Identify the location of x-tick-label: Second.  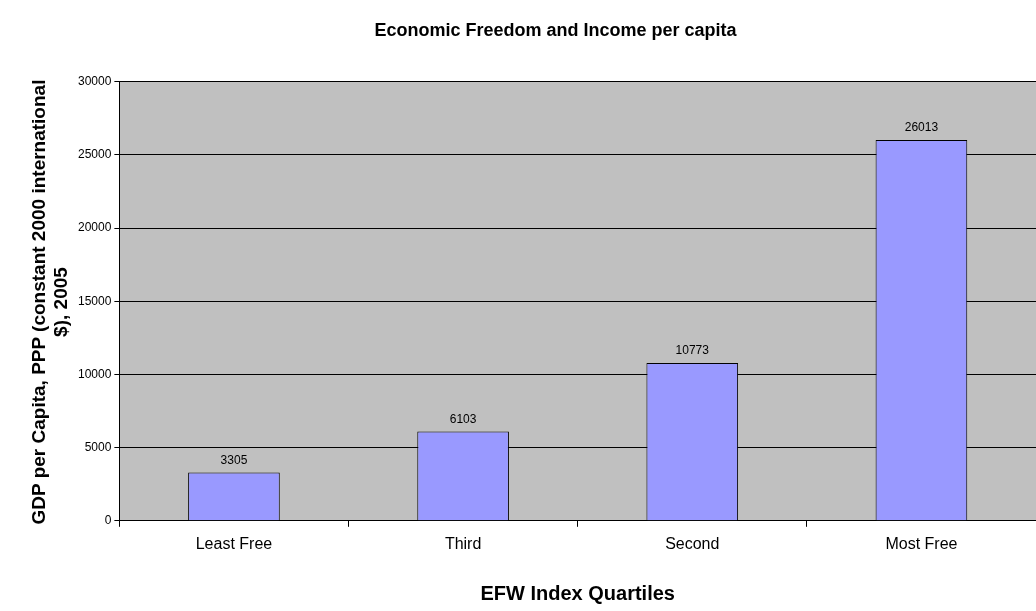
(692, 543).